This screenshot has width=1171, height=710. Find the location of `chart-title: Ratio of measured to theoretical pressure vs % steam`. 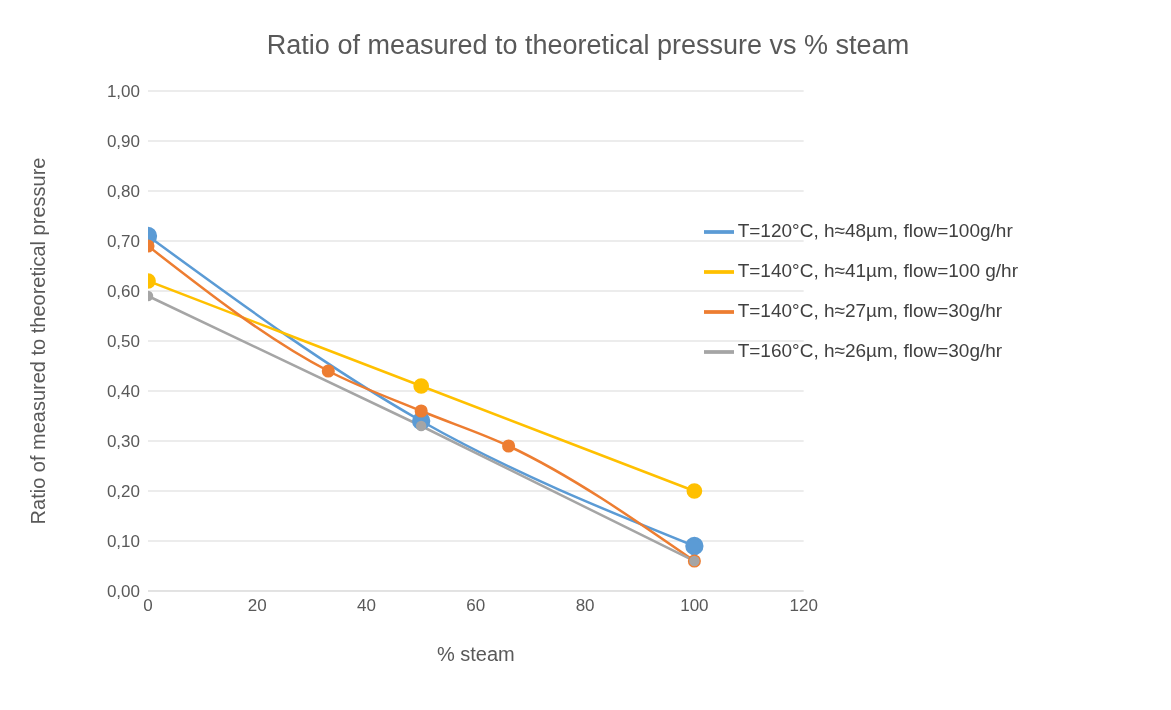

chart-title: Ratio of measured to theoretical pressure vs % steam is located at coordinates (588, 45).